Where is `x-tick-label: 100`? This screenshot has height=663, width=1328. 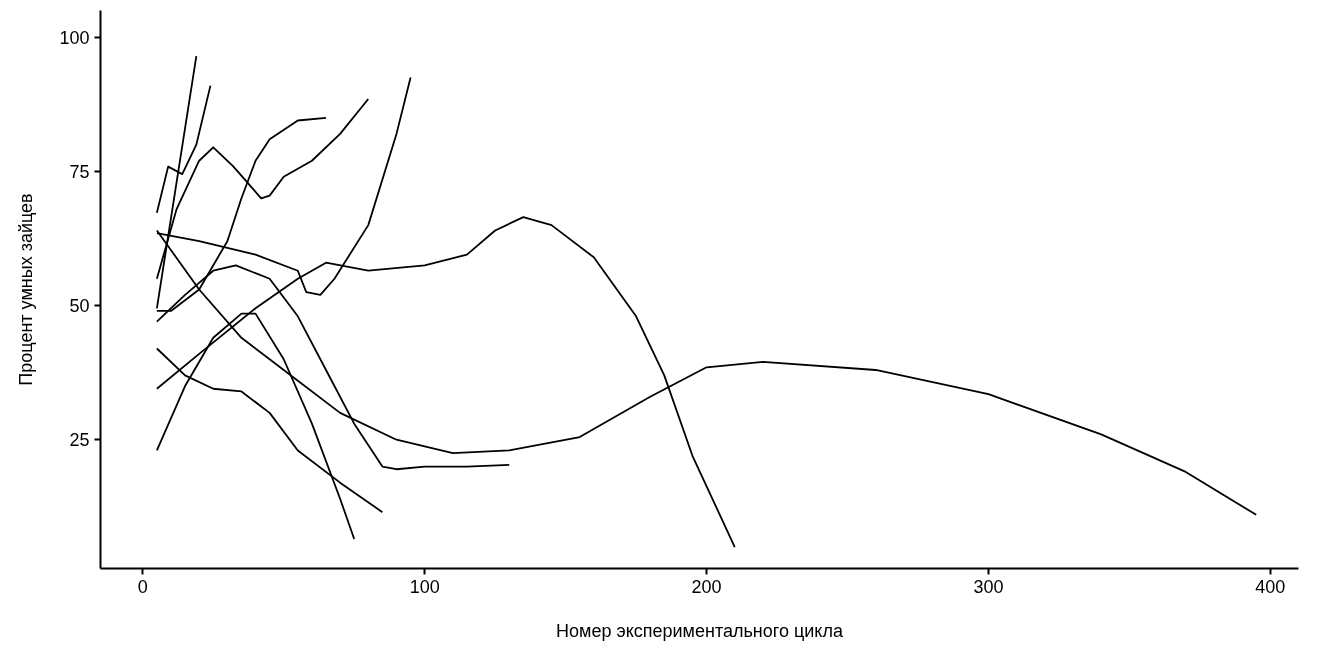 x-tick-label: 100 is located at coordinates (424, 586).